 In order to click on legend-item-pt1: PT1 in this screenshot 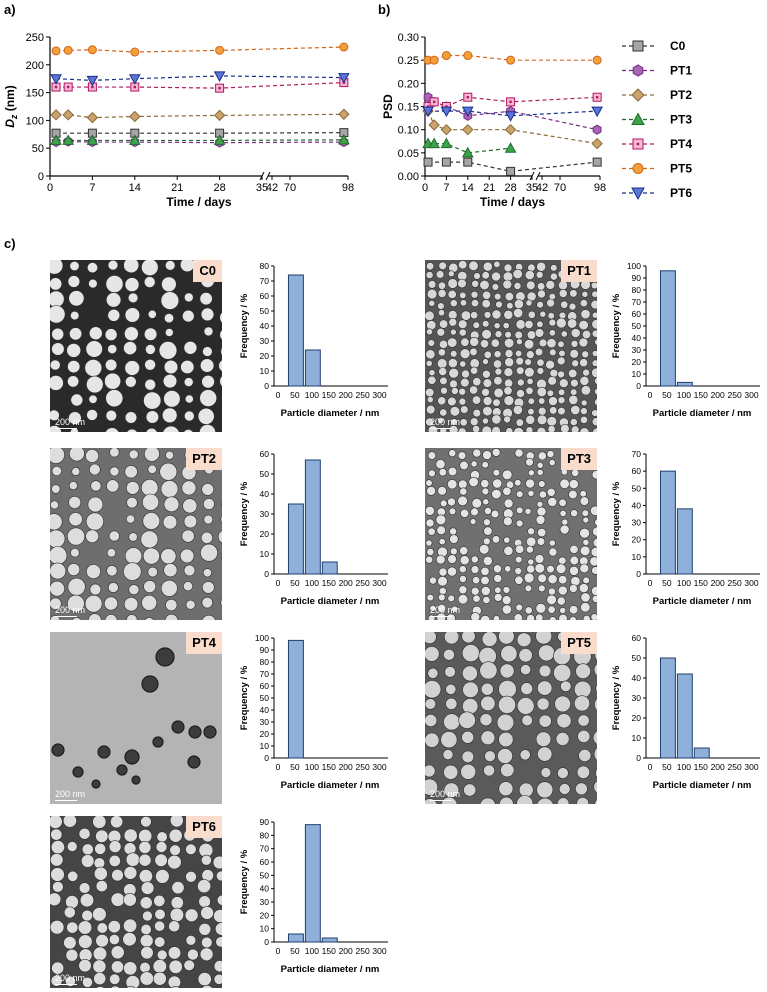, I will do `click(657, 71)`.